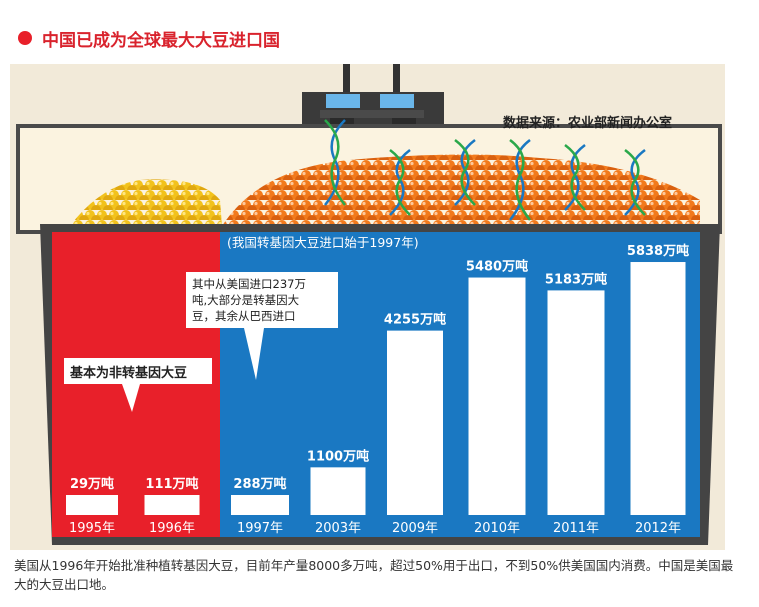  What do you see at coordinates (338, 491) in the screenshot?
I see `bar-2003年` at bounding box center [338, 491].